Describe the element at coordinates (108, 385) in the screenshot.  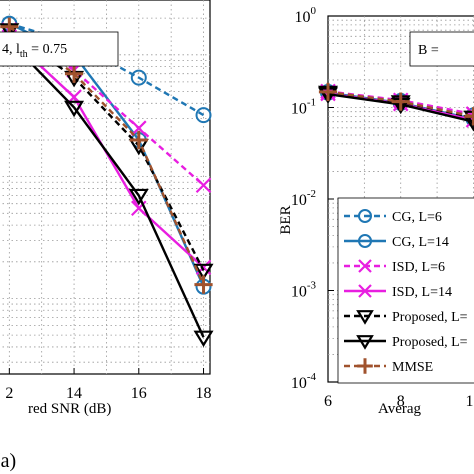
I see `left-x-ticks: 2 14 16 18` at that location.